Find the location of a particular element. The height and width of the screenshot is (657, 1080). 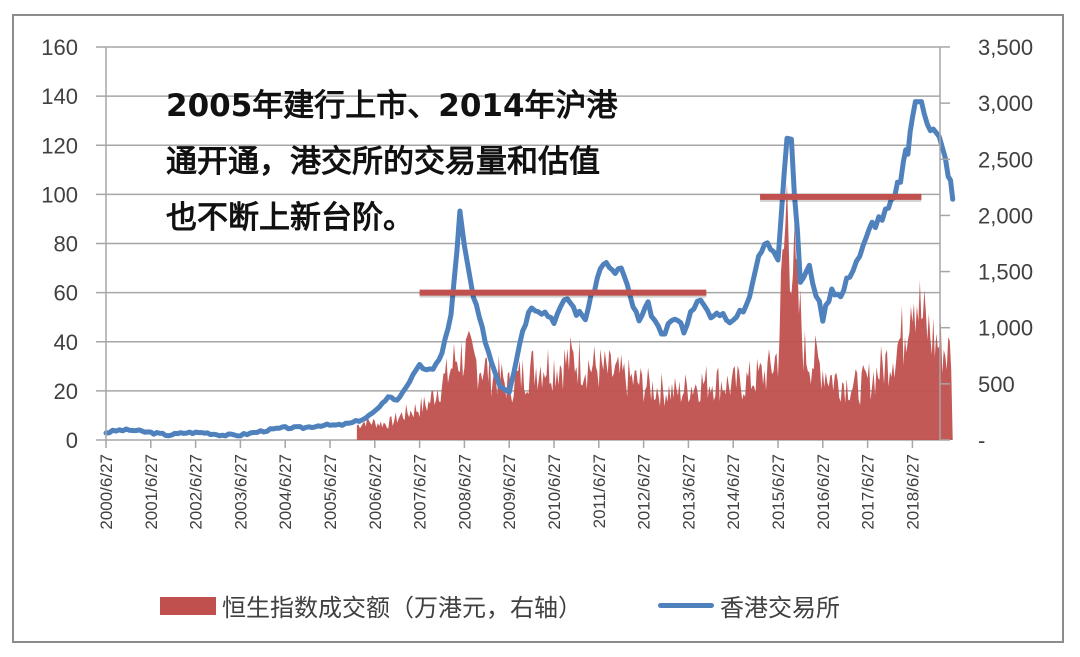

x-tick-label: 2014/6/27 is located at coordinates (733, 492).